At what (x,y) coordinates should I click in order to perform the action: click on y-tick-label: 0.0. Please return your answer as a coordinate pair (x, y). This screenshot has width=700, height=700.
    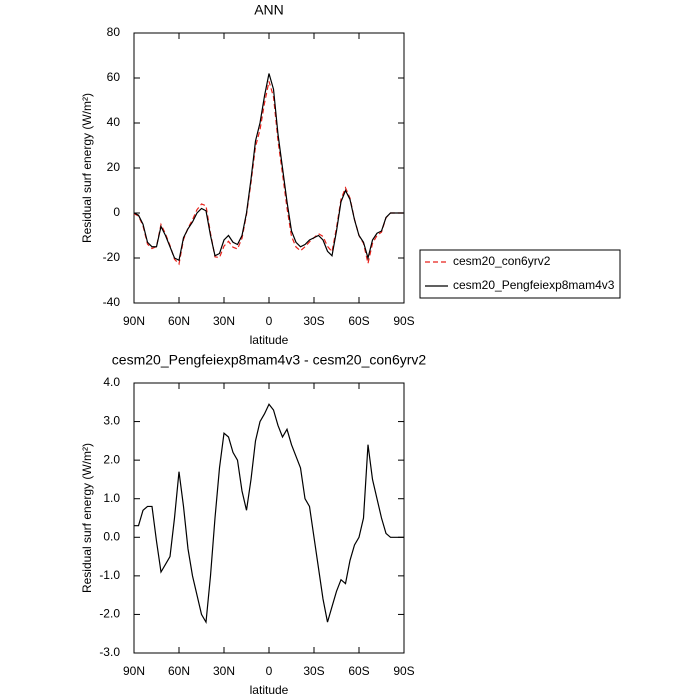
    Looking at the image, I should click on (111, 536).